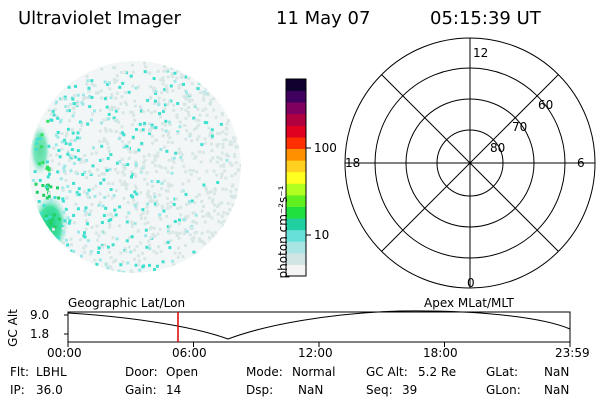  What do you see at coordinates (99, 18) in the screenshot?
I see `instrument-title: Ultraviolet Imager` at bounding box center [99, 18].